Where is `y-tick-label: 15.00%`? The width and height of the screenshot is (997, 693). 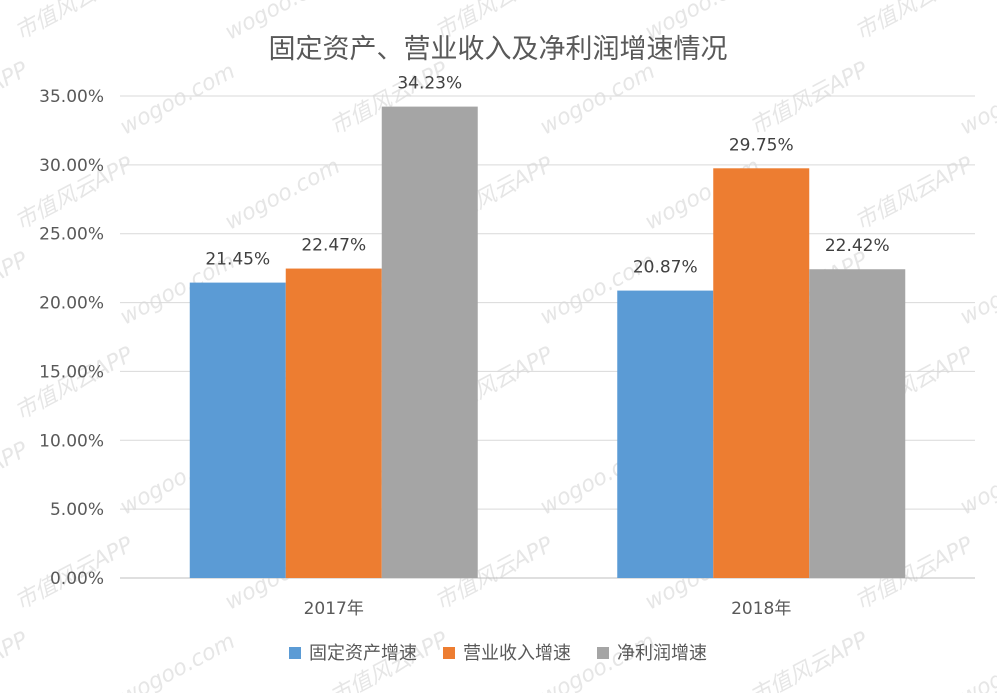 y-tick-label: 15.00% is located at coordinates (71, 372).